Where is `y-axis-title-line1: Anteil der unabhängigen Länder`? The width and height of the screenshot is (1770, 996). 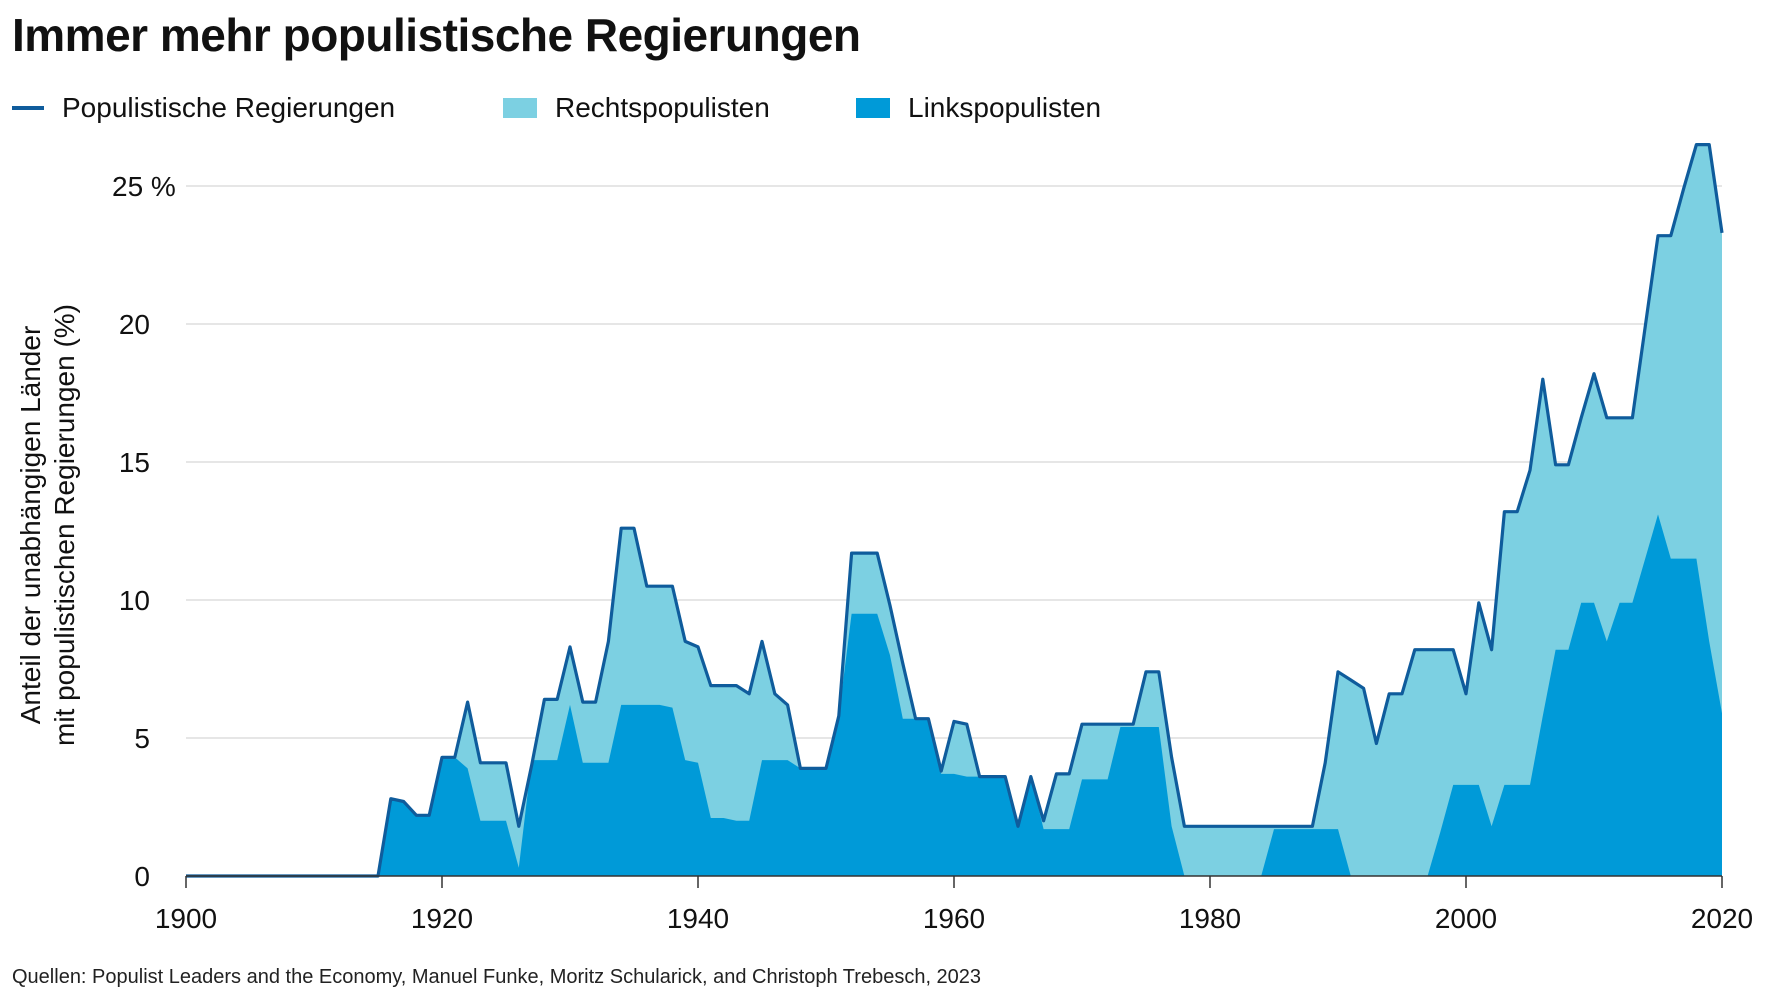
y-axis-title-line1: Anteil der unabhängigen Länder is located at coordinates (30, 525).